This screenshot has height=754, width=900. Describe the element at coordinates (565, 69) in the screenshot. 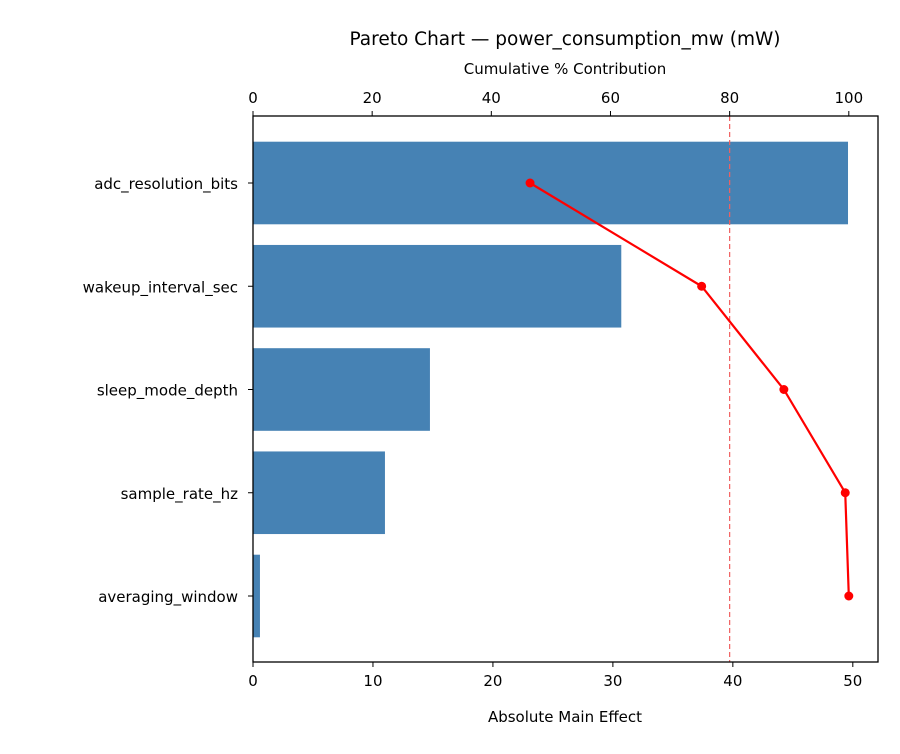

I see `top-axis-label: Cumulative % Contribution` at that location.